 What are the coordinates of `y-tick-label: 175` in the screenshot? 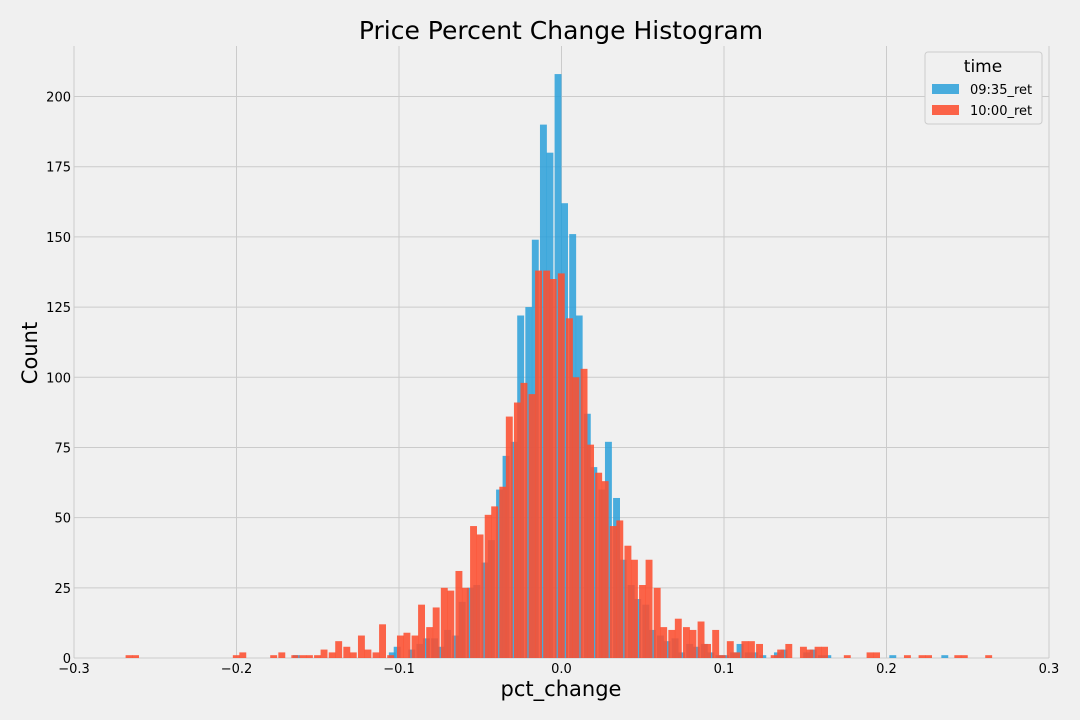 It's located at (58, 168).